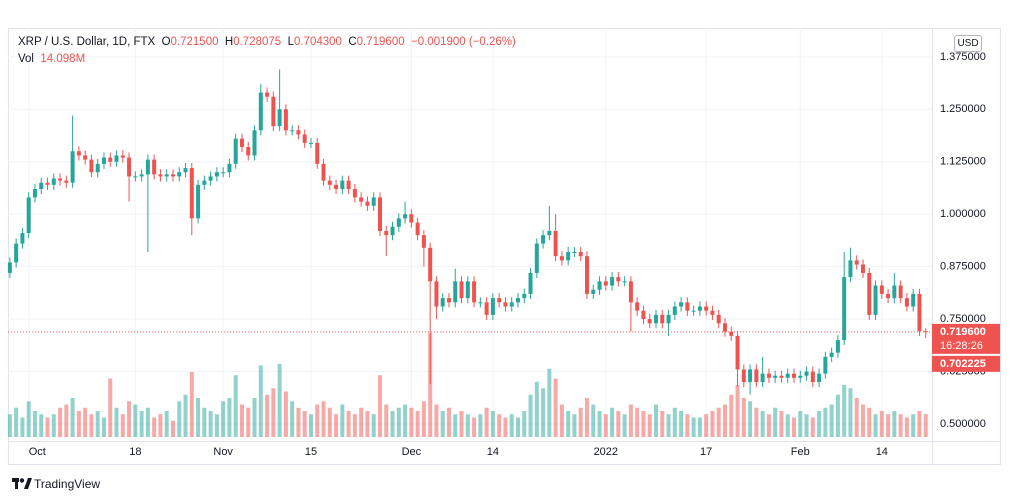  I want to click on l-label: L, so click(290, 42).